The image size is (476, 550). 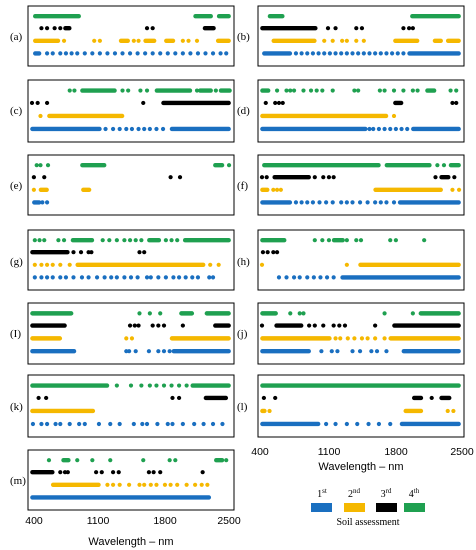 I want to click on legend-2nd-swatch, so click(x=354, y=507).